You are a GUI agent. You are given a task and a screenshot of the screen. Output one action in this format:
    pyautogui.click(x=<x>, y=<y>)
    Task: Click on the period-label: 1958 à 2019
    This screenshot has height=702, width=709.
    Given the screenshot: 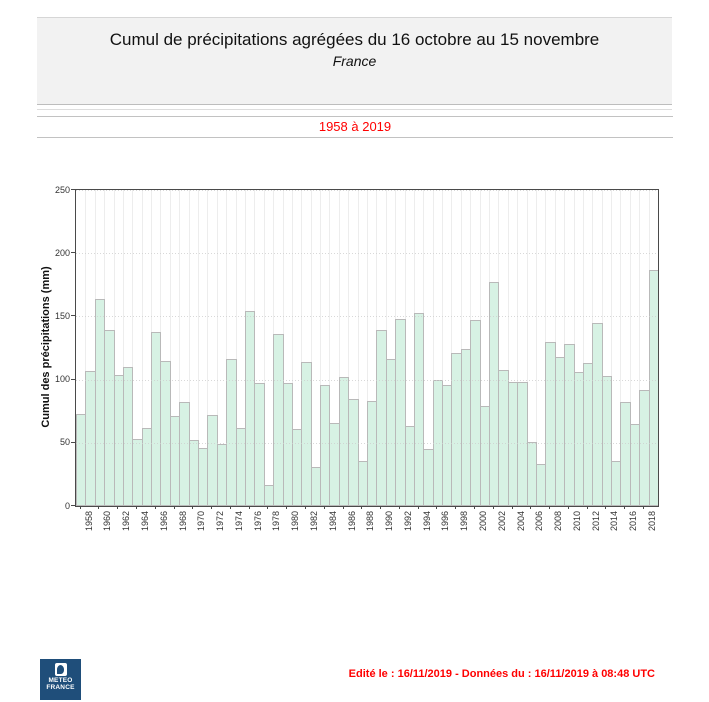 What is the action you would take?
    pyautogui.click(x=355, y=126)
    